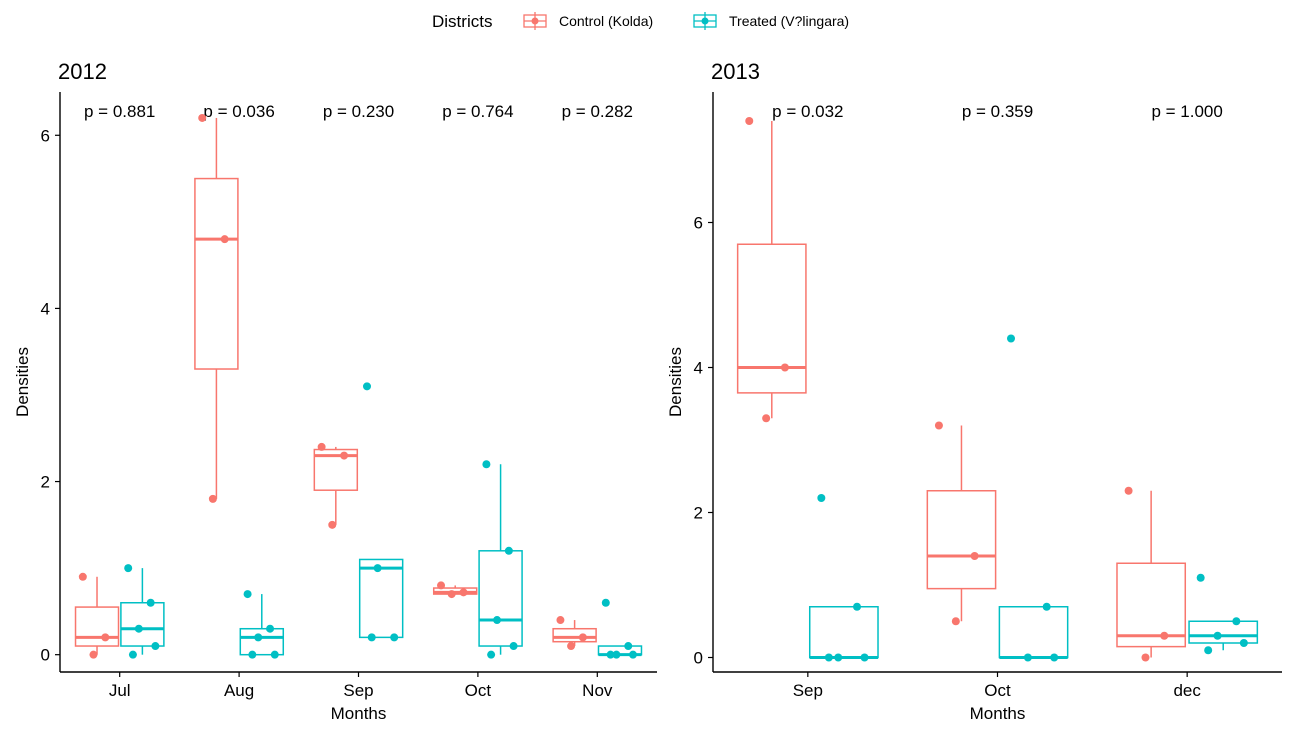  I want to click on box-Control (Kolda)-Sep, so click(336, 485).